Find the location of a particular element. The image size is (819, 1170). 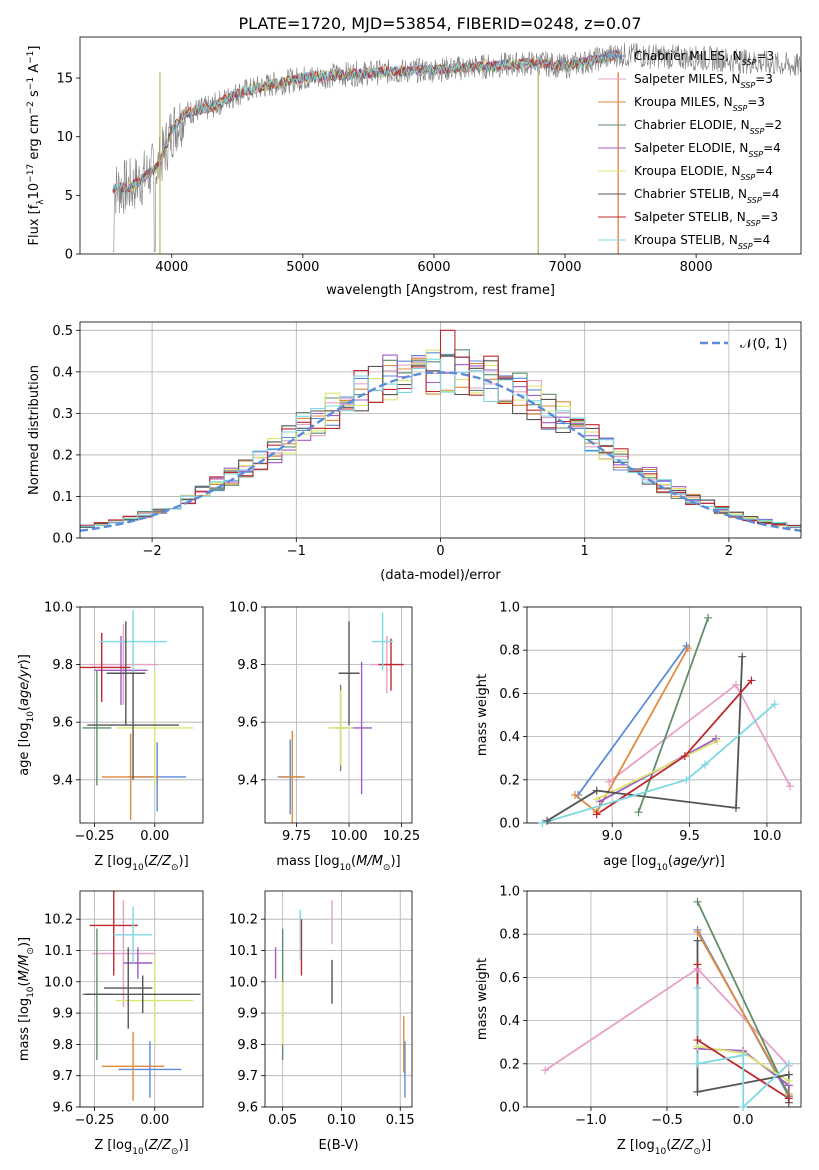

label-part: erg cm is located at coordinates (34, 138).